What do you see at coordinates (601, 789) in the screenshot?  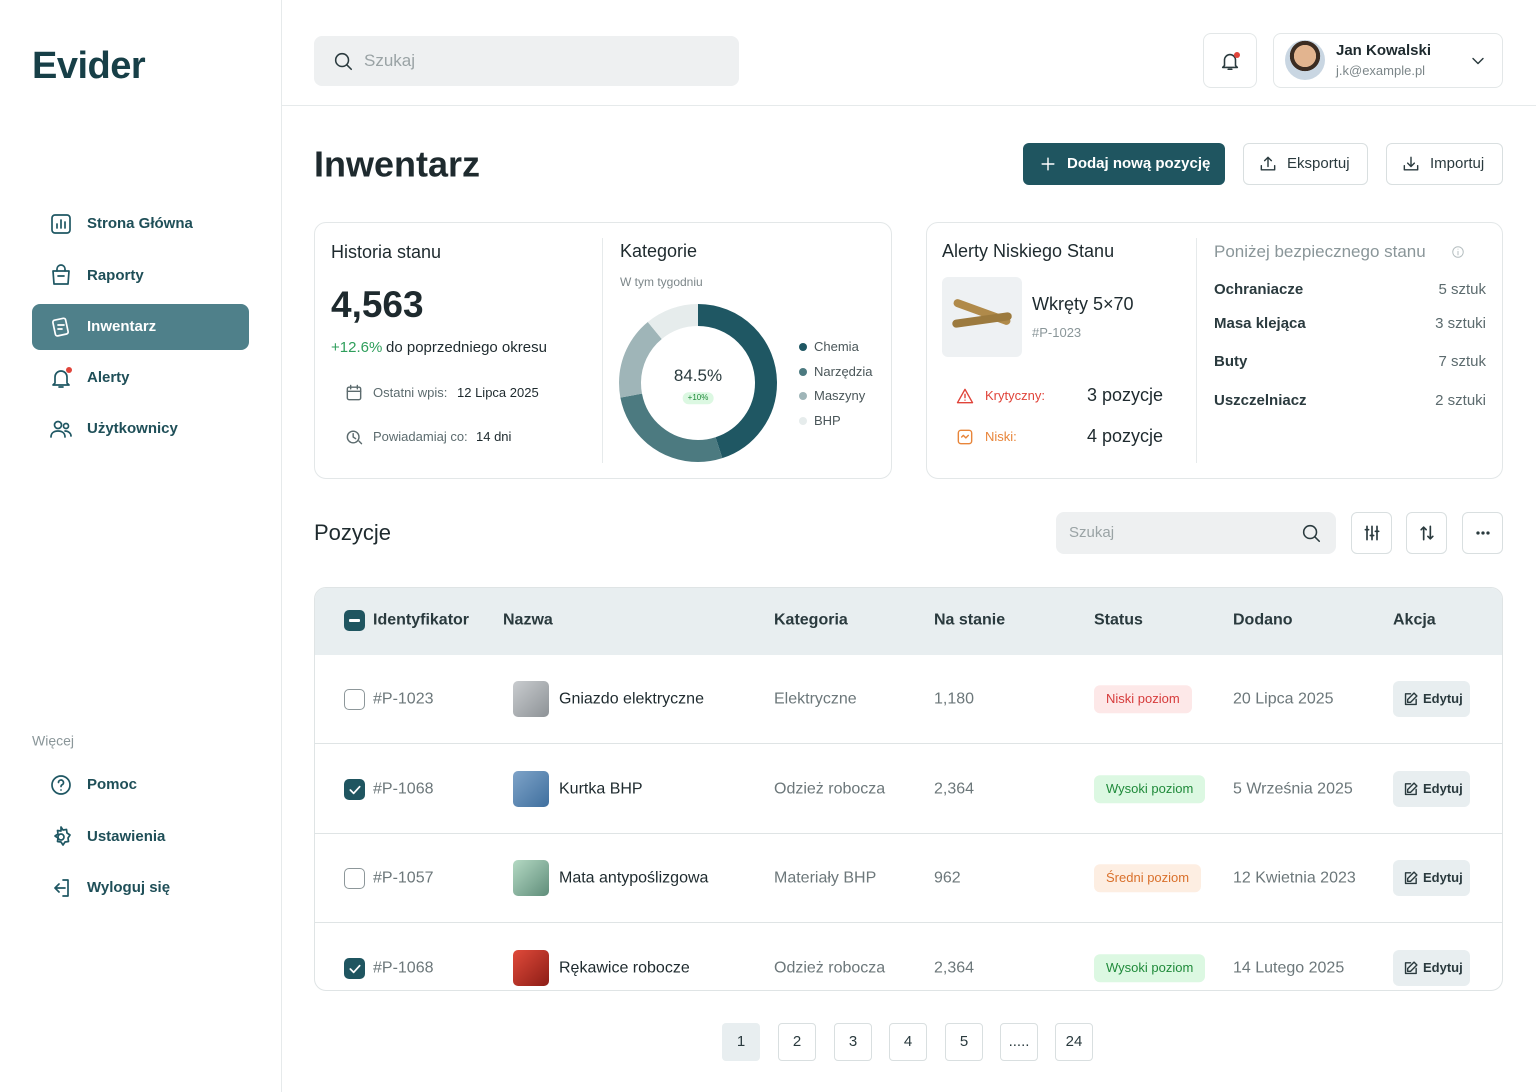 I see `row-name: Kurtka BHP` at bounding box center [601, 789].